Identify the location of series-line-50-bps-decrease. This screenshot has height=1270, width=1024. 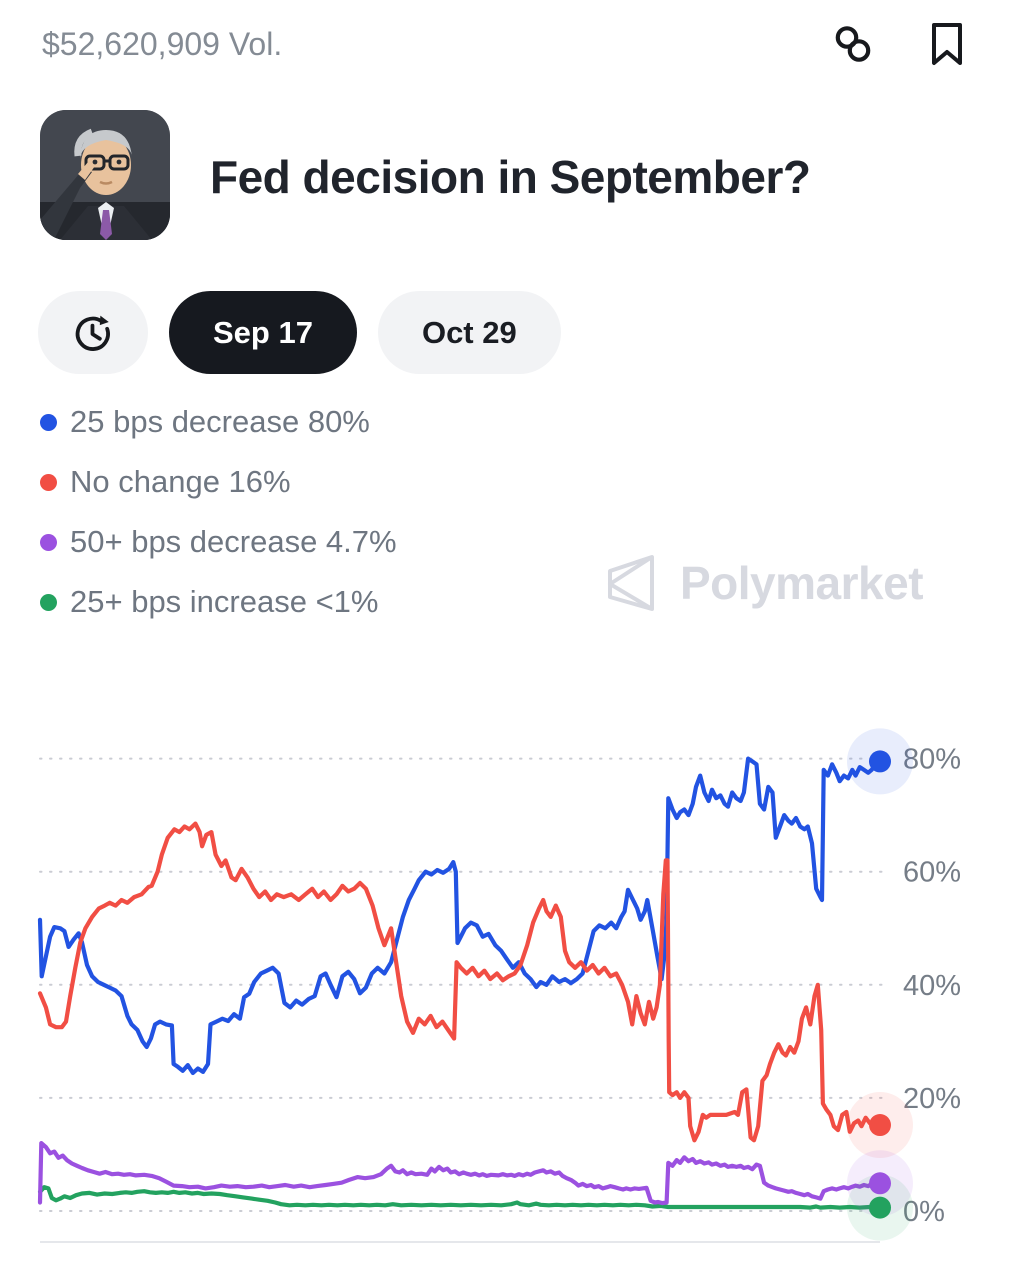
(460, 1173).